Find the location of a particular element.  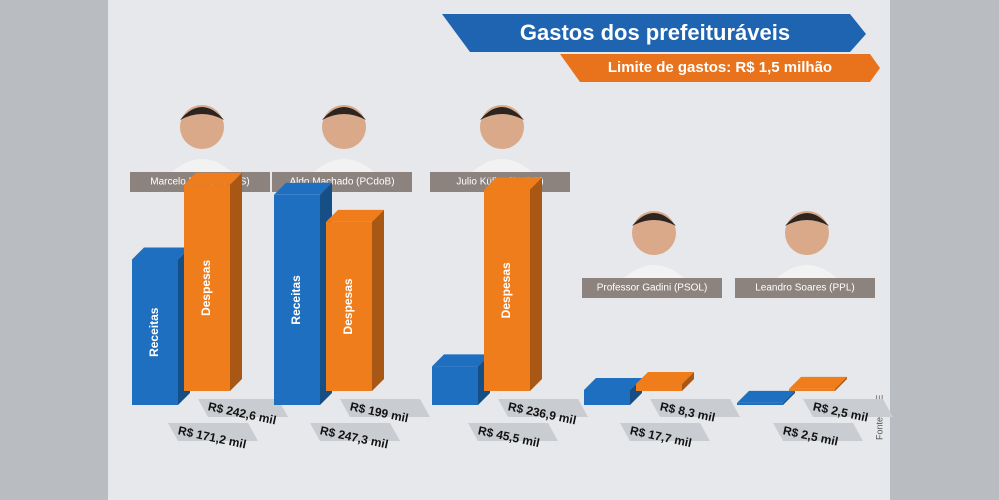

title-banner is located at coordinates (654, 33).